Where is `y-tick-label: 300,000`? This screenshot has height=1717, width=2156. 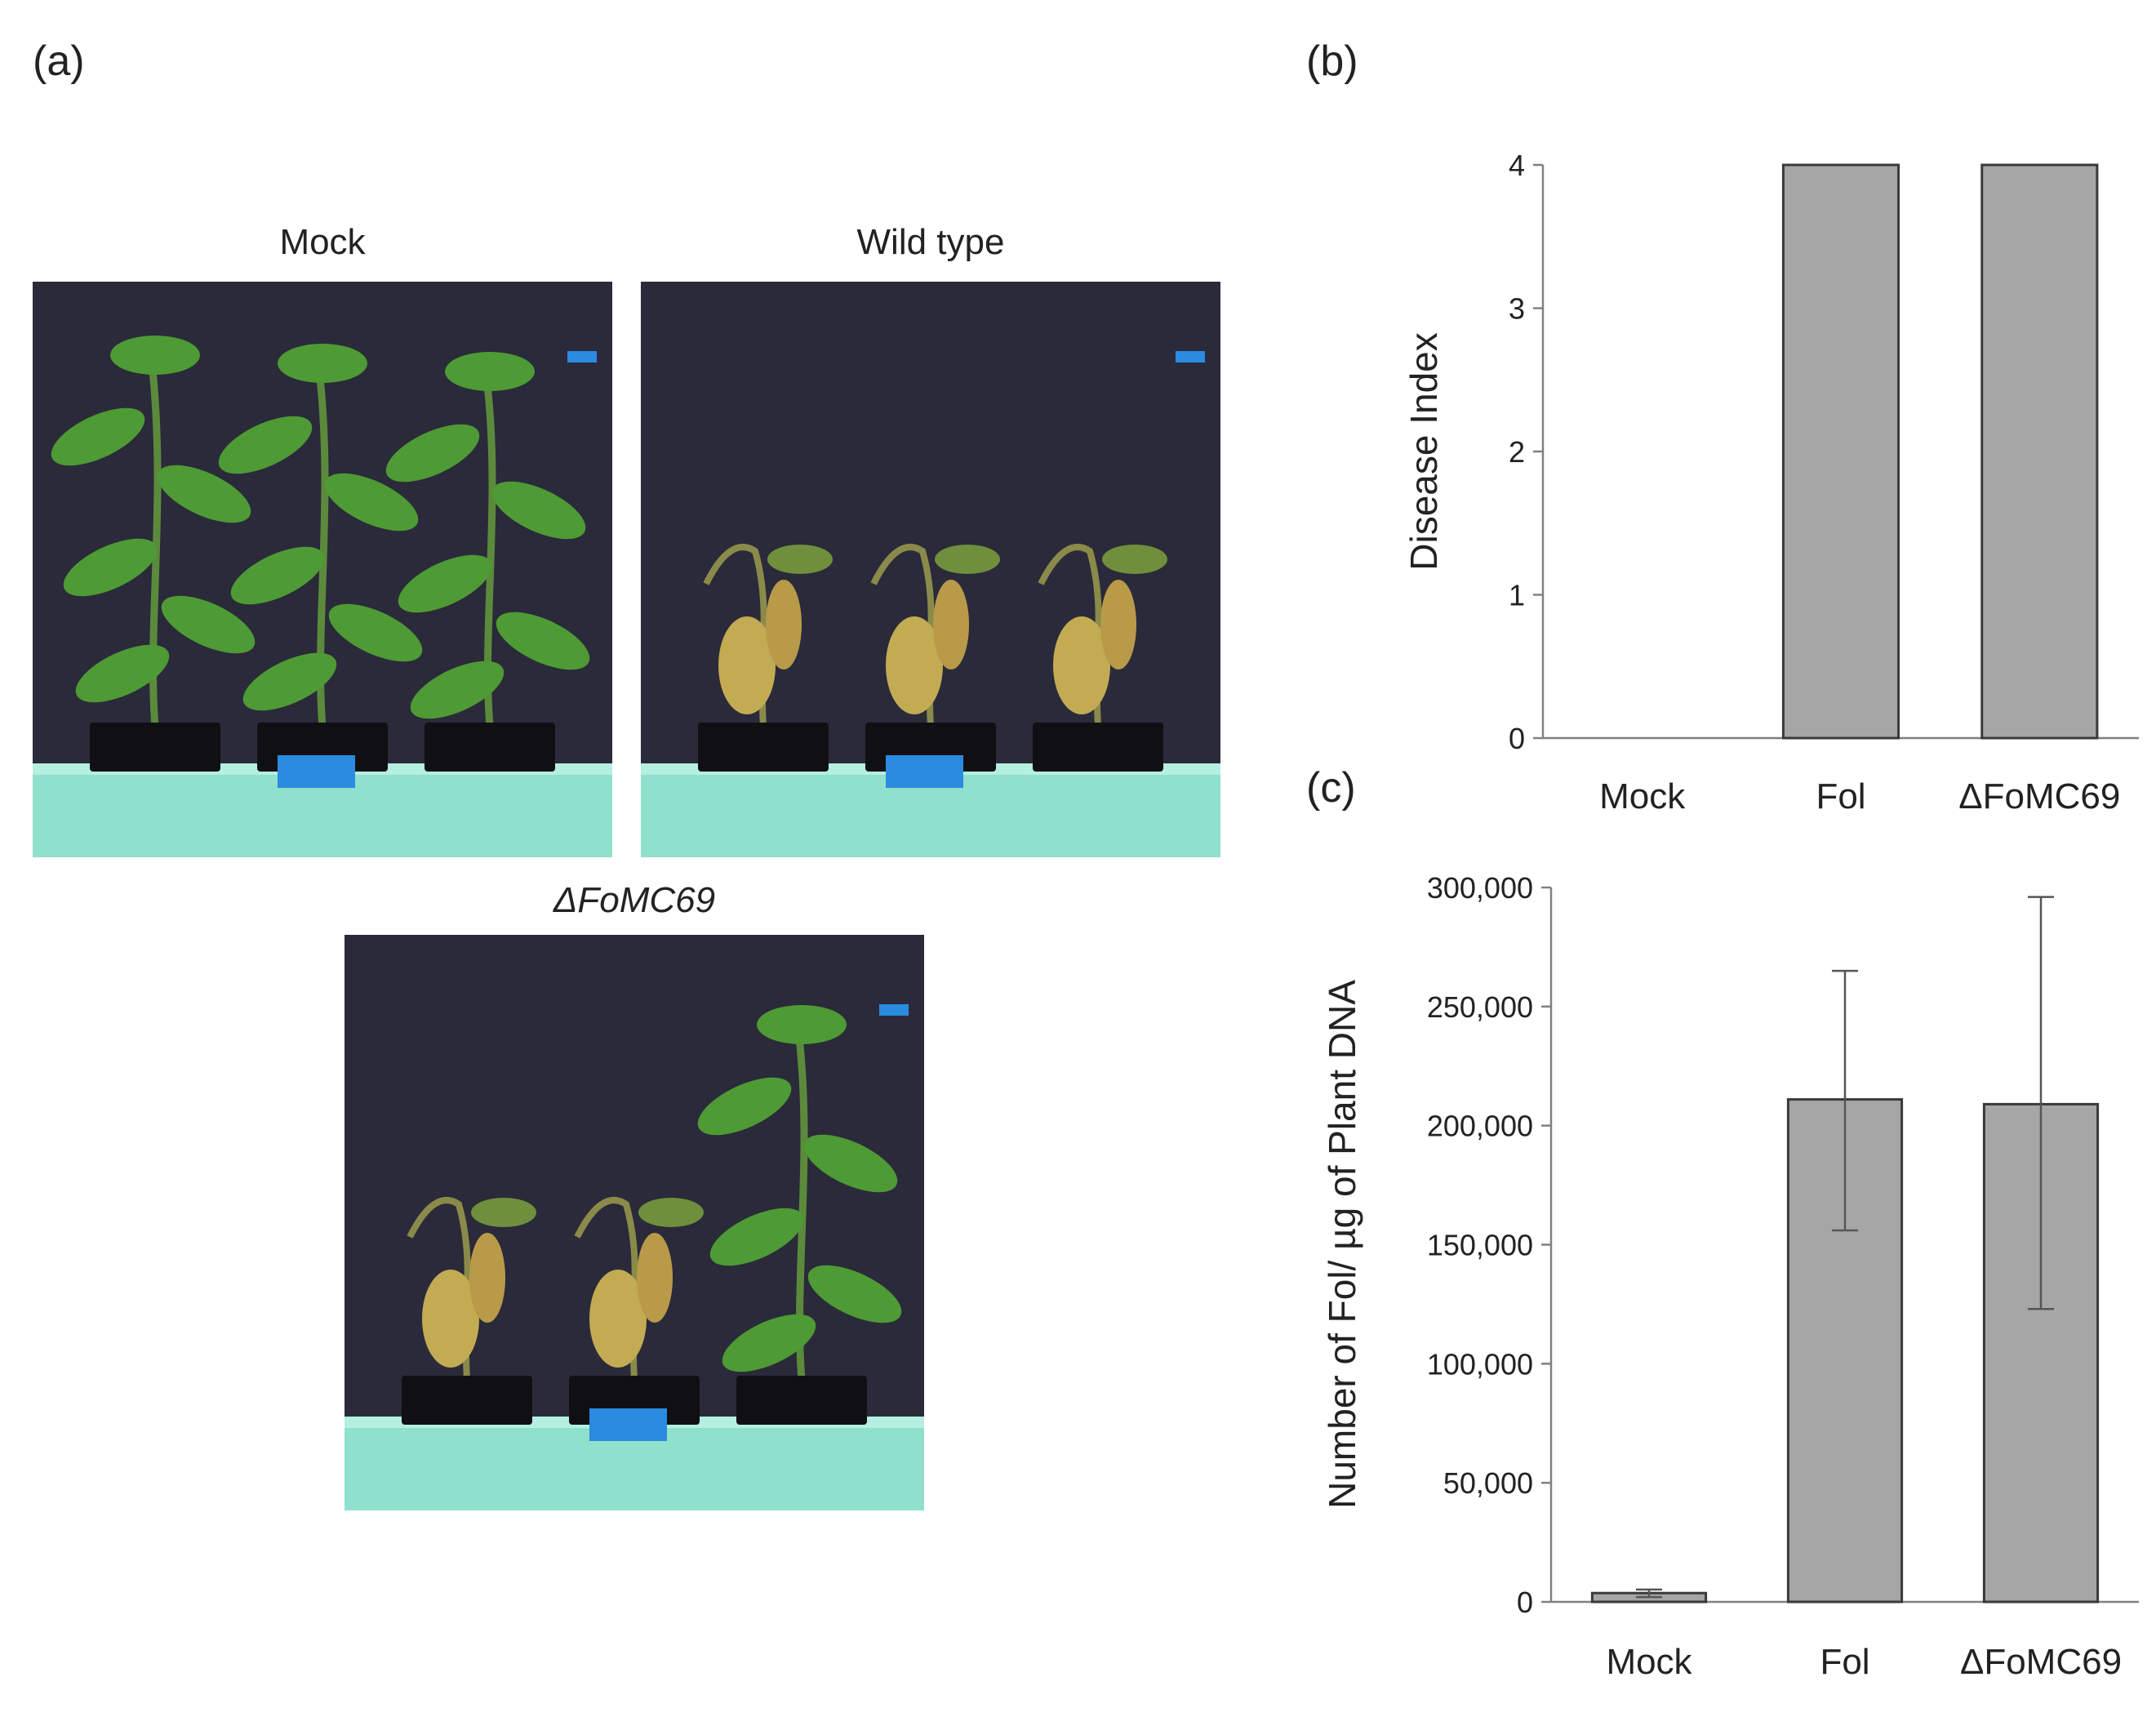
y-tick-label: 300,000 is located at coordinates (1480, 888).